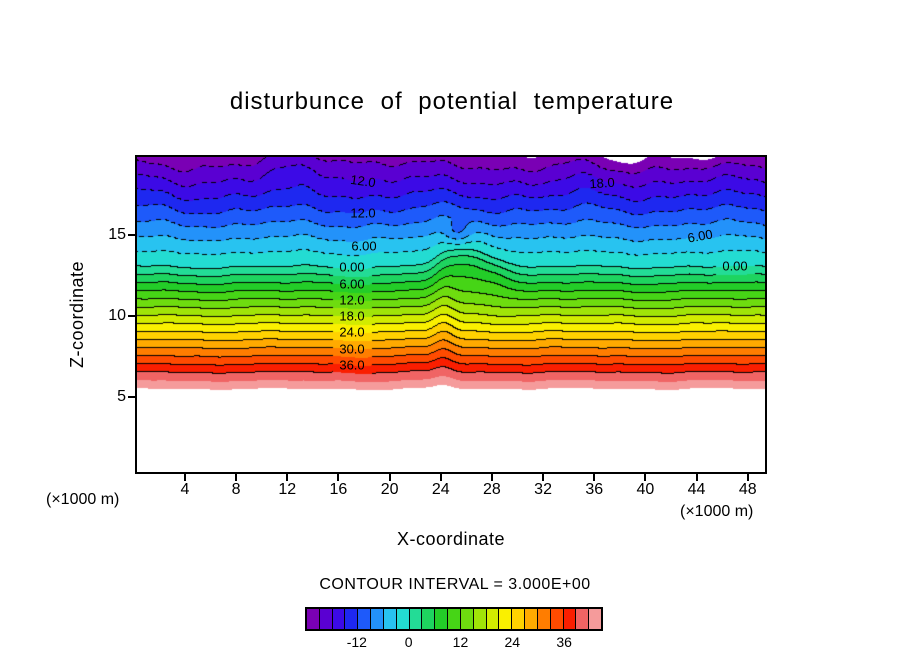  What do you see at coordinates (408, 642) in the screenshot?
I see `colorbar-tick-label: 0` at bounding box center [408, 642].